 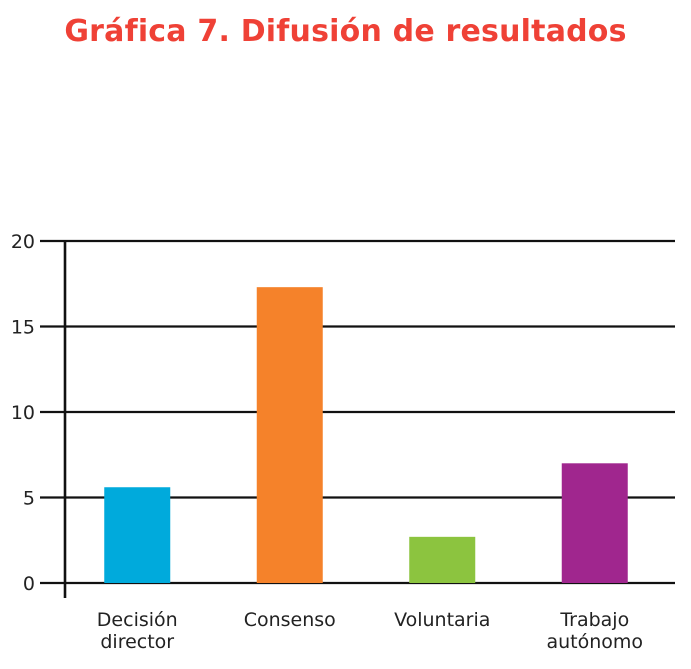 What do you see at coordinates (290, 620) in the screenshot?
I see `x-category-label: Consenso` at bounding box center [290, 620].